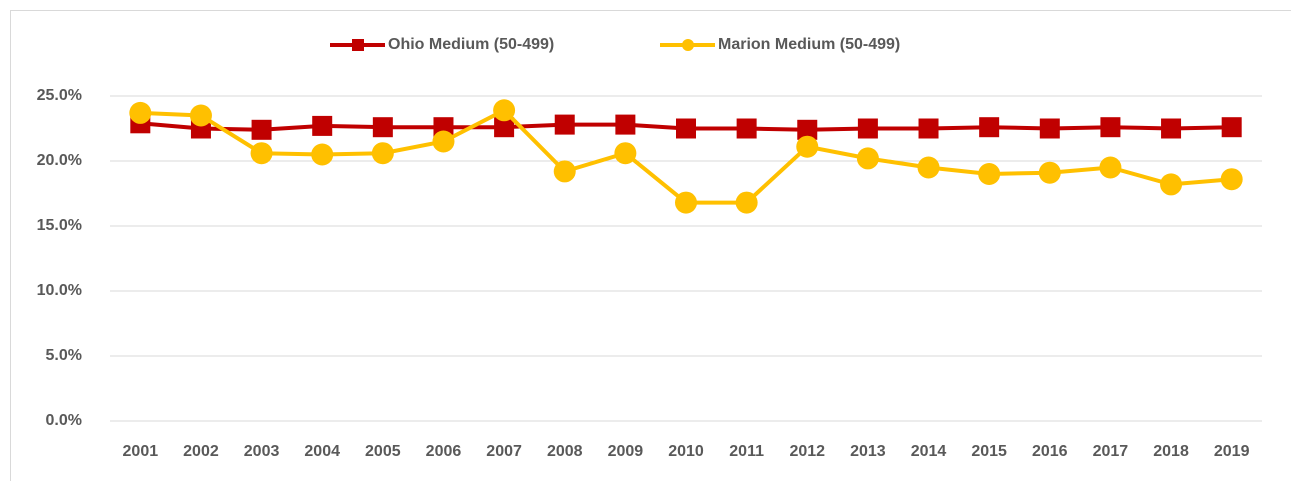 Image resolution: width=1291 pixels, height=481 pixels. I want to click on legend-label: Ohio Medium (50-499), so click(471, 44).